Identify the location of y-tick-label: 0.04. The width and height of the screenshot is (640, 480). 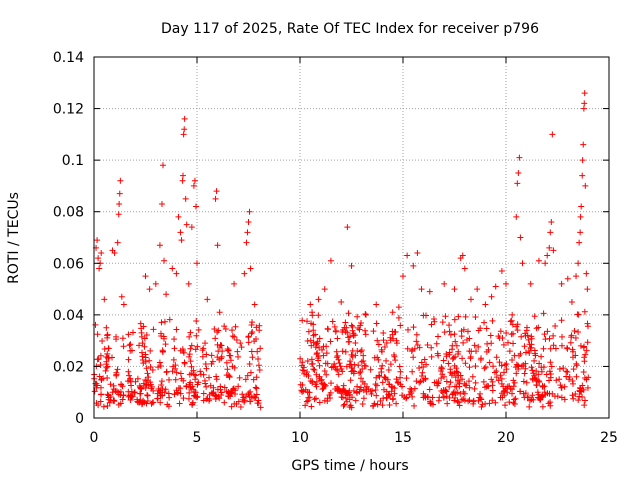
(68, 316).